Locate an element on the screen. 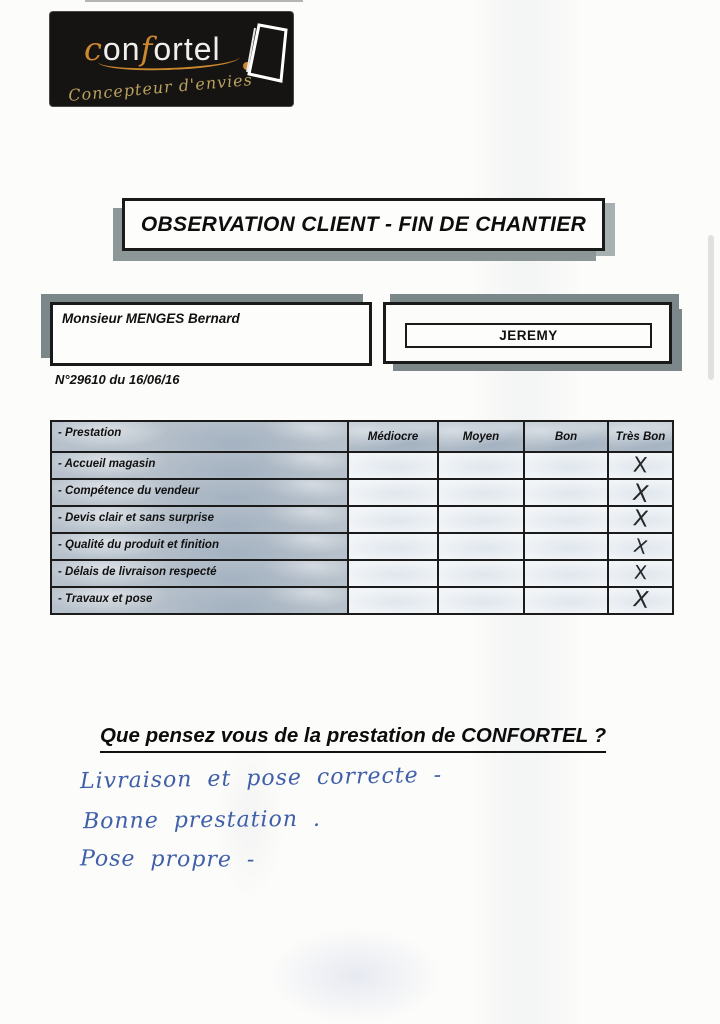 This screenshot has width=720, height=1024. scan-smudge-artifact is located at coordinates (355, 976).